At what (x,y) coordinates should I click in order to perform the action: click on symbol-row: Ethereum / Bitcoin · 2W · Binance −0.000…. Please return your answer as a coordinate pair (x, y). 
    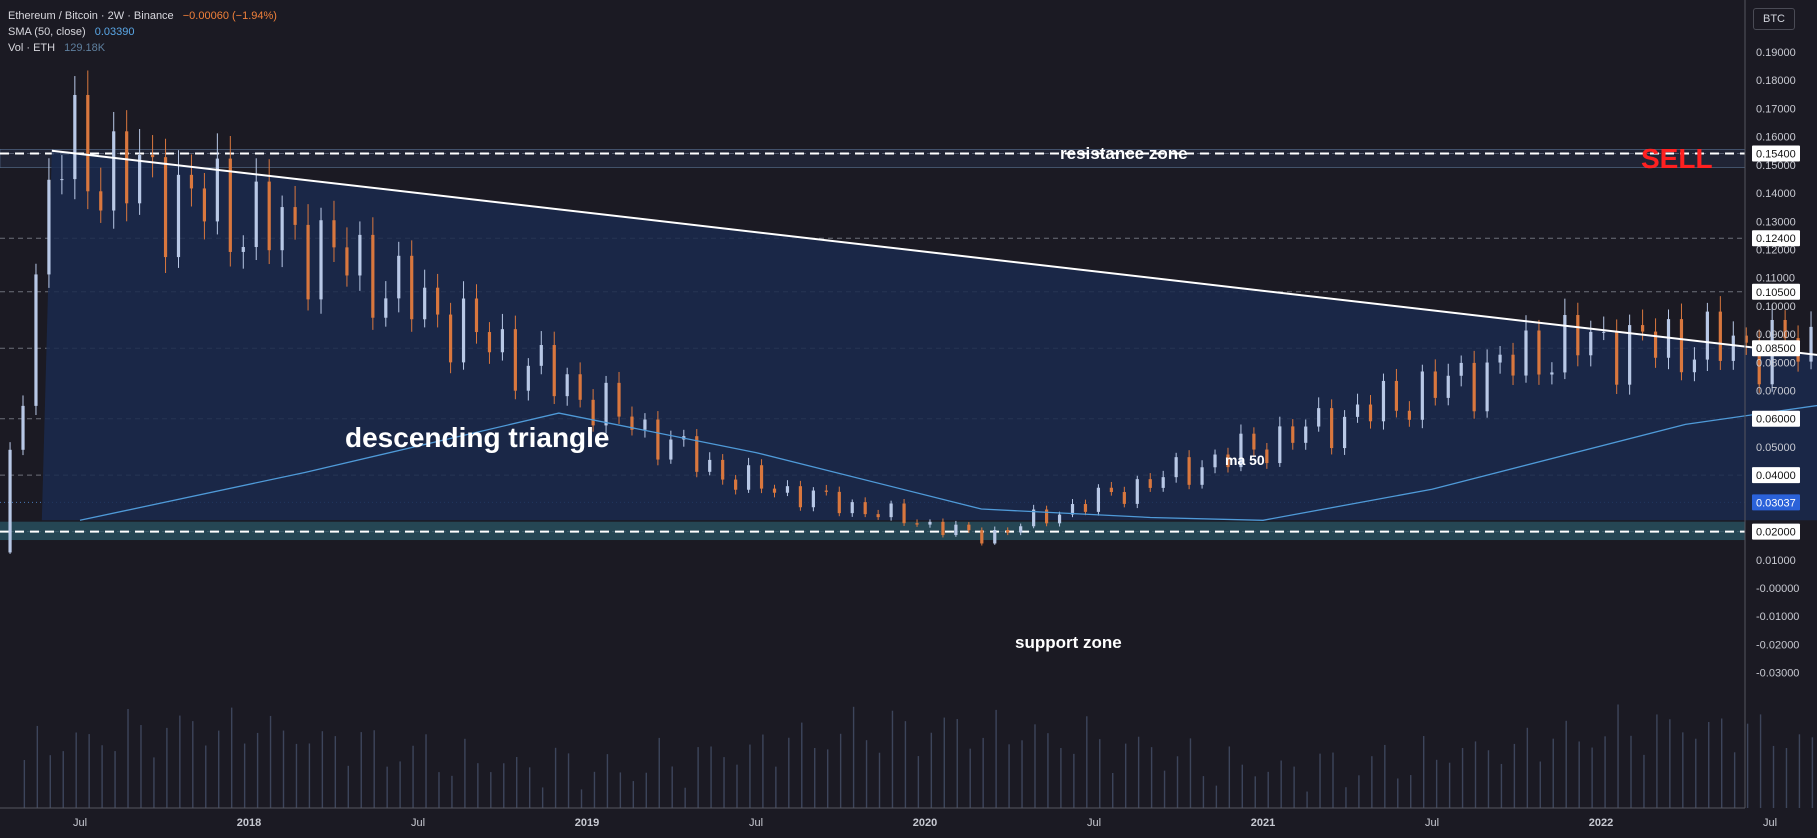
    Looking at the image, I should click on (142, 16).